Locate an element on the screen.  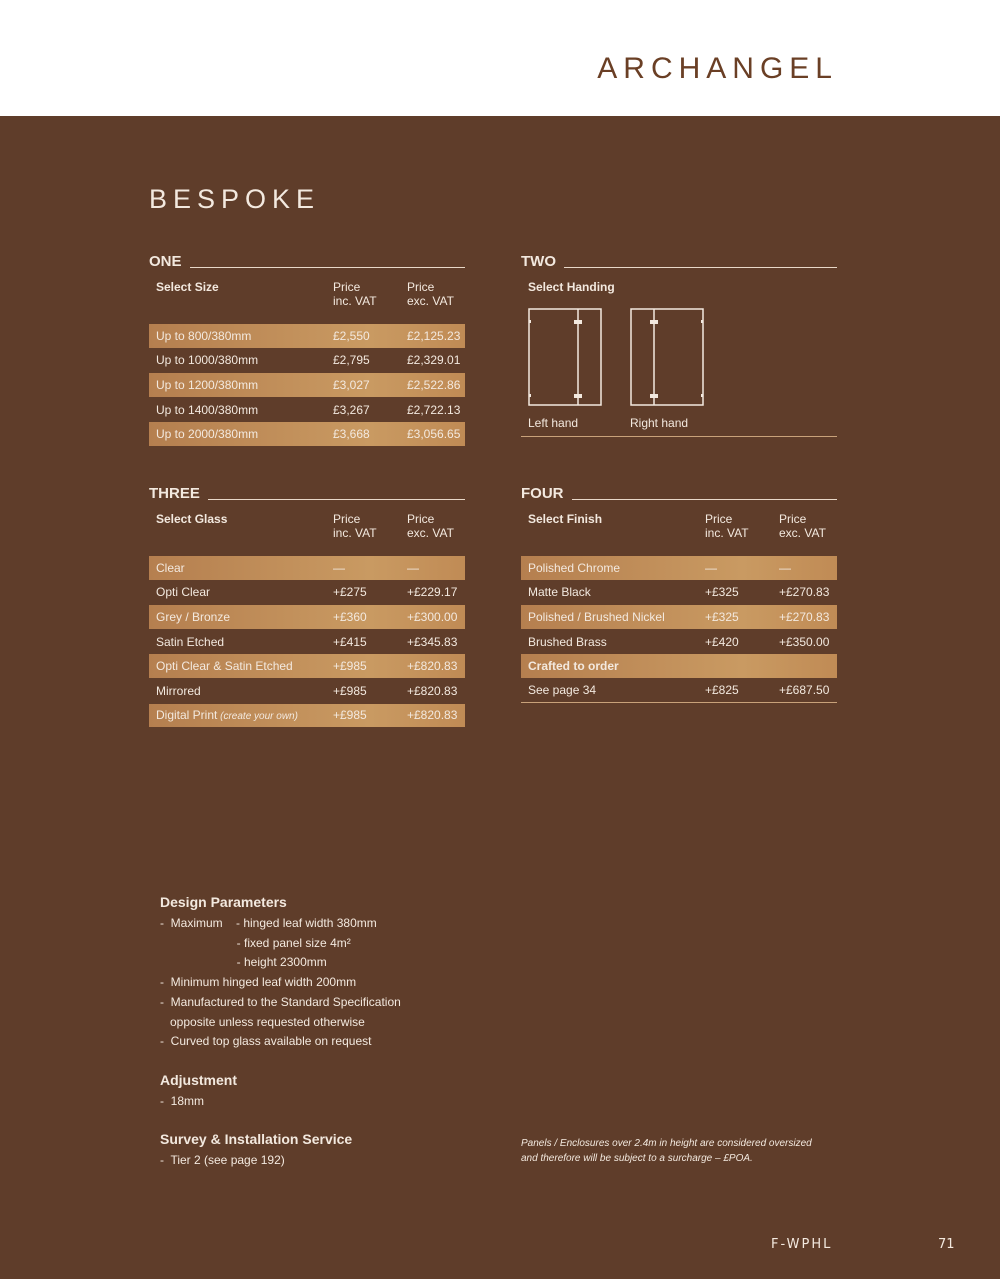
section-heading: ONE is located at coordinates (165, 261).